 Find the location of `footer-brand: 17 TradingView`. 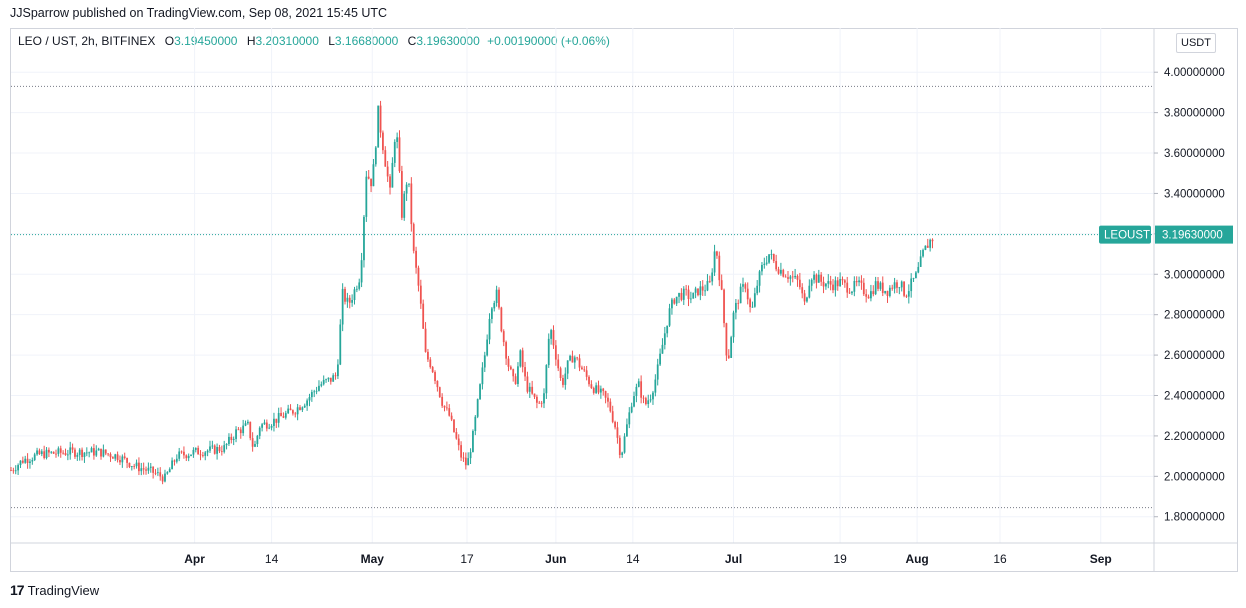

footer-brand: 17 TradingView is located at coordinates (54, 590).